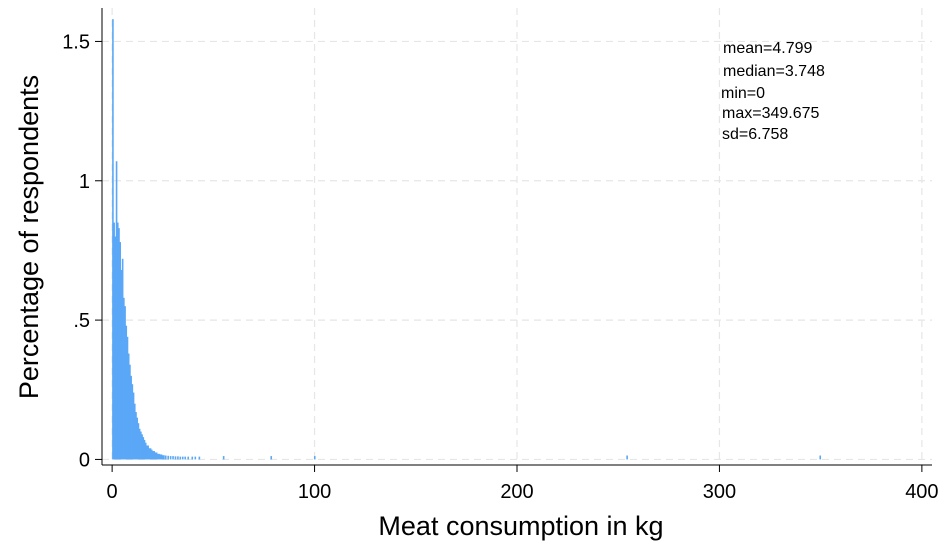  What do you see at coordinates (112, 492) in the screenshot?
I see `x-tick-label: 0` at bounding box center [112, 492].